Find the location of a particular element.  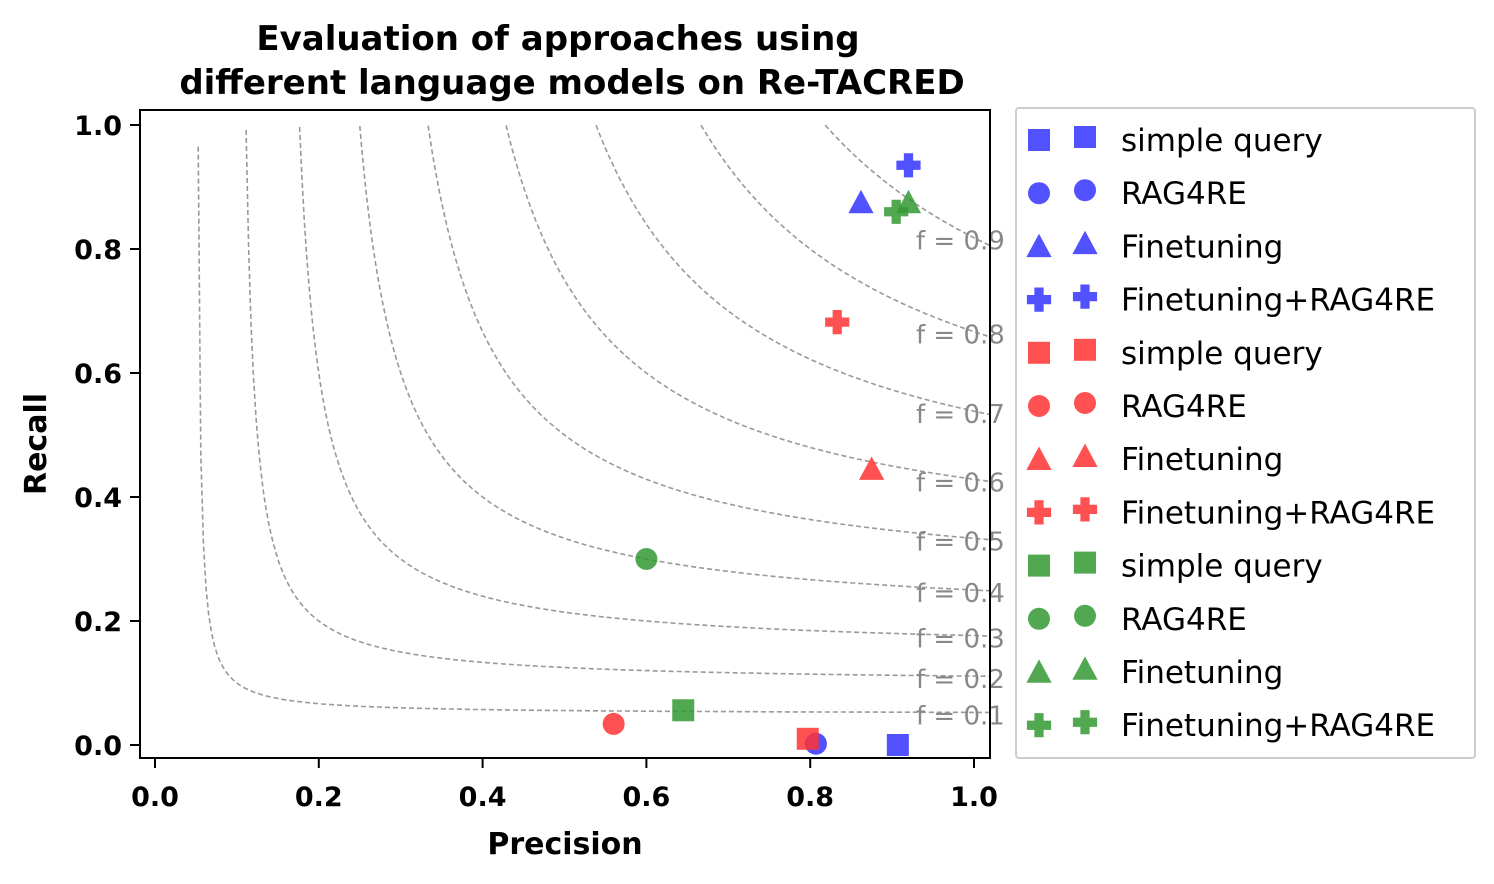

x-tick-label: 0.8 is located at coordinates (810, 797).